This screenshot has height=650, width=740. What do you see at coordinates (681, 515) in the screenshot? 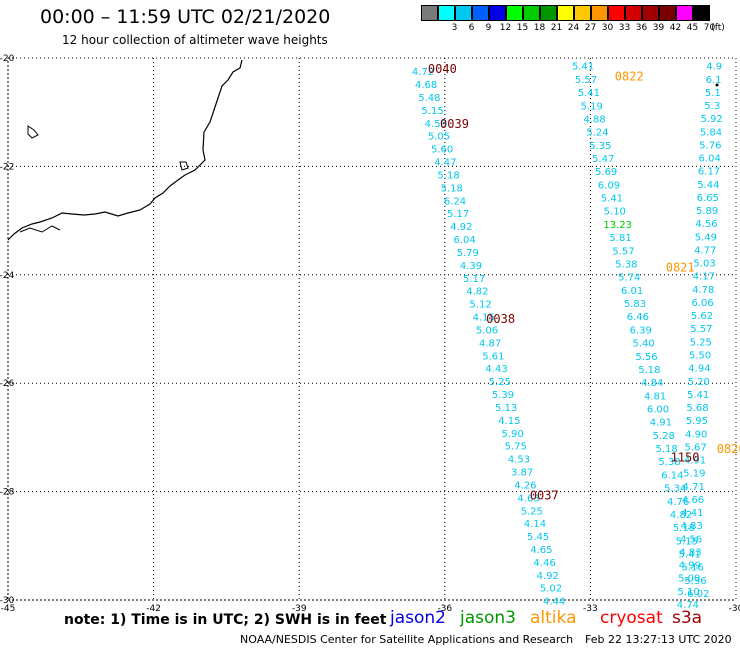
I see `wave-height-value: 4.82` at bounding box center [681, 515].